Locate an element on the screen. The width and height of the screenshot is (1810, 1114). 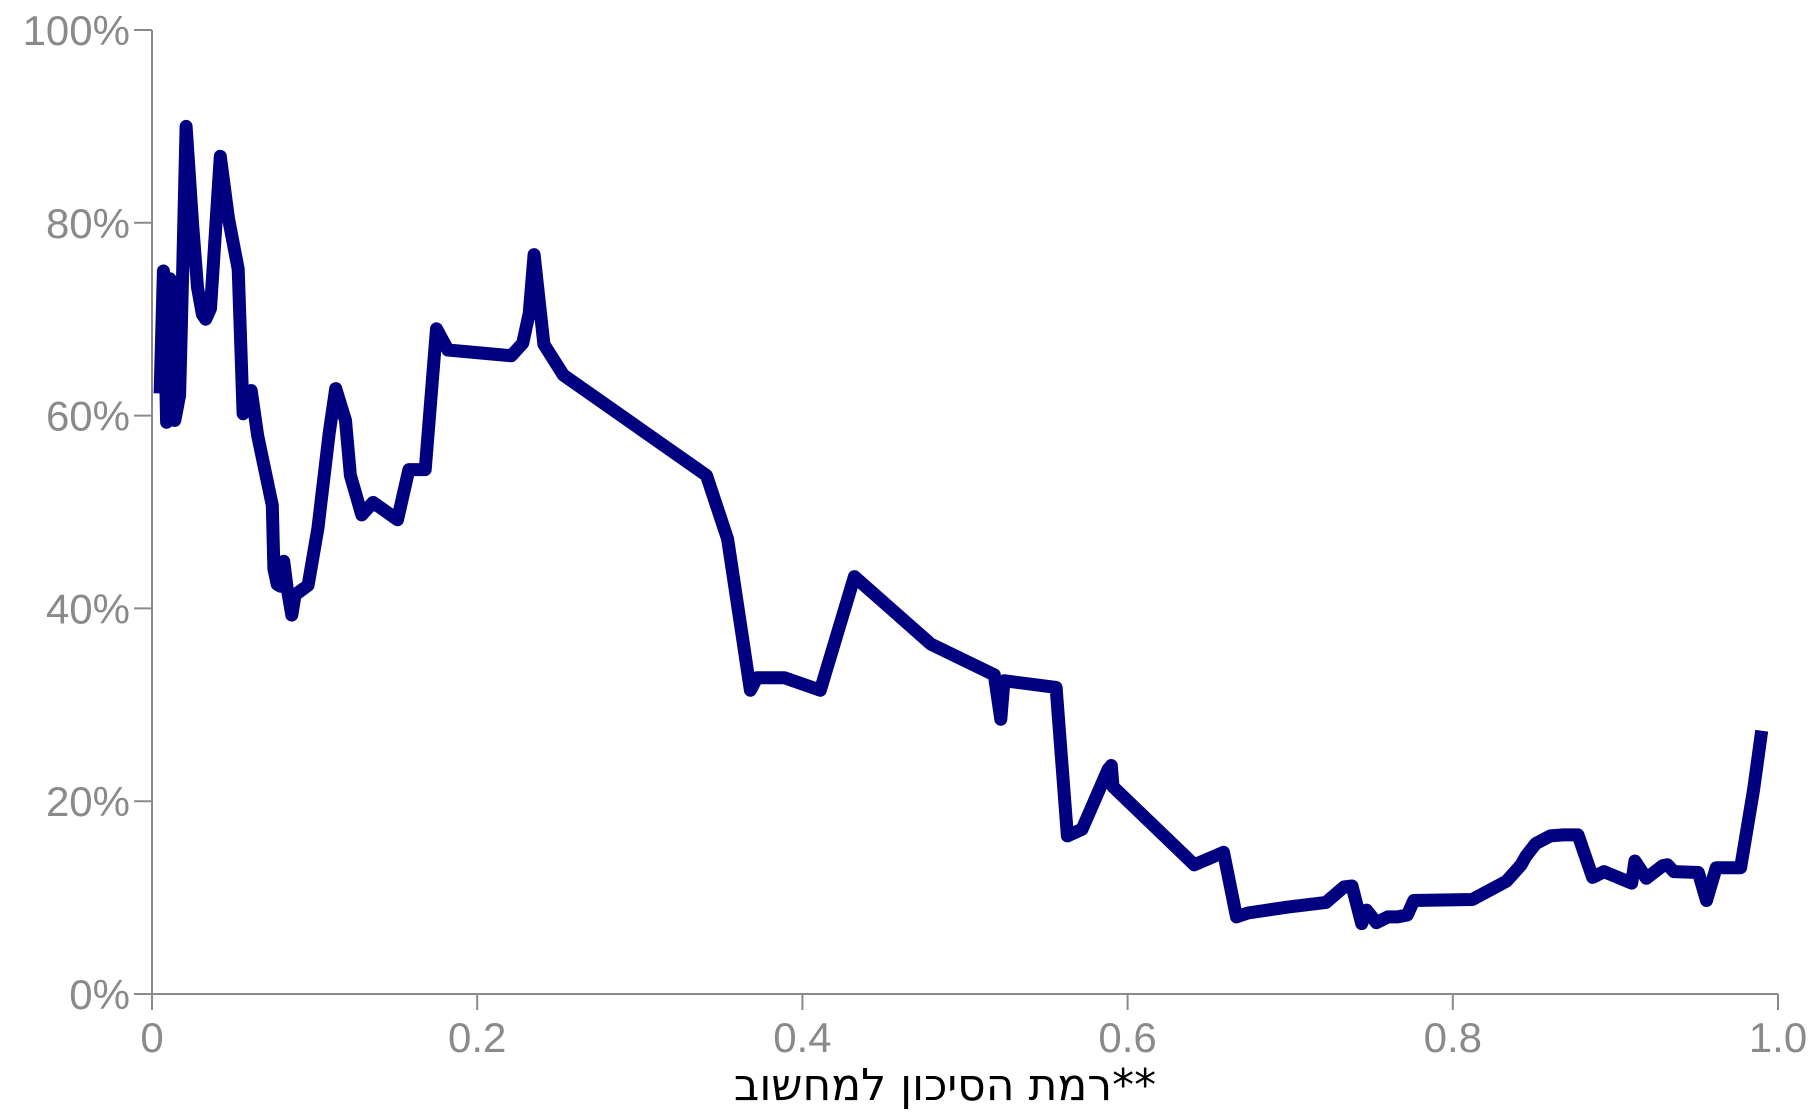
x-axis-title: רמת הסיכון למחשוב** is located at coordinates (945, 1085).